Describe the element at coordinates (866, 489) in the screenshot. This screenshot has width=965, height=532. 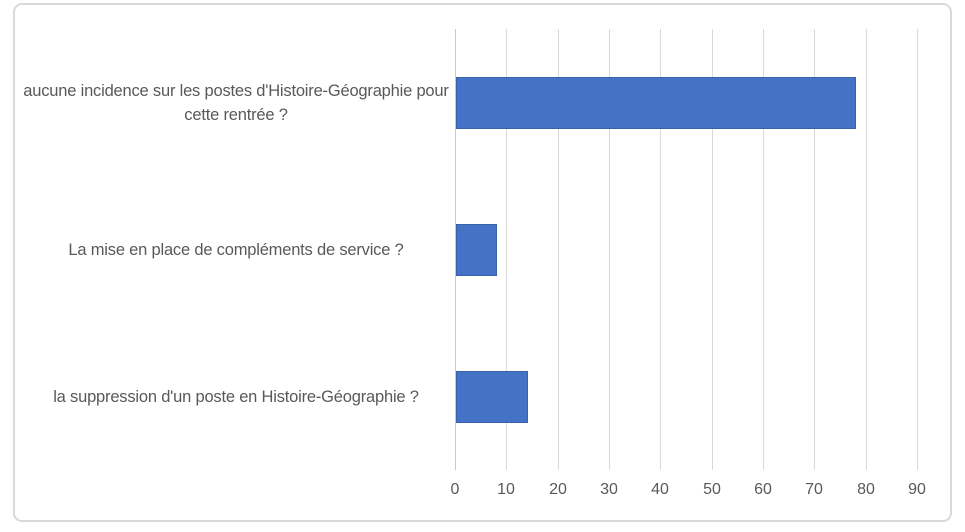
I see `x-tick-label: 80` at that location.